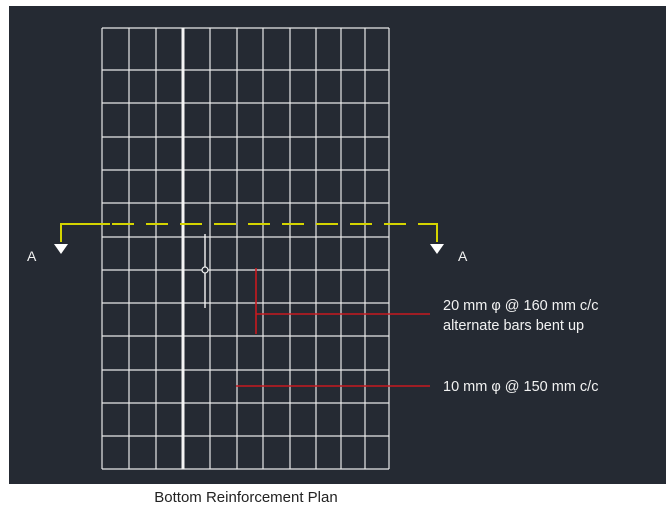 This screenshot has width=666, height=508. Describe the element at coordinates (245, 497) in the screenshot. I see `drawing-title: Bottom Reinforcement Plan` at that location.